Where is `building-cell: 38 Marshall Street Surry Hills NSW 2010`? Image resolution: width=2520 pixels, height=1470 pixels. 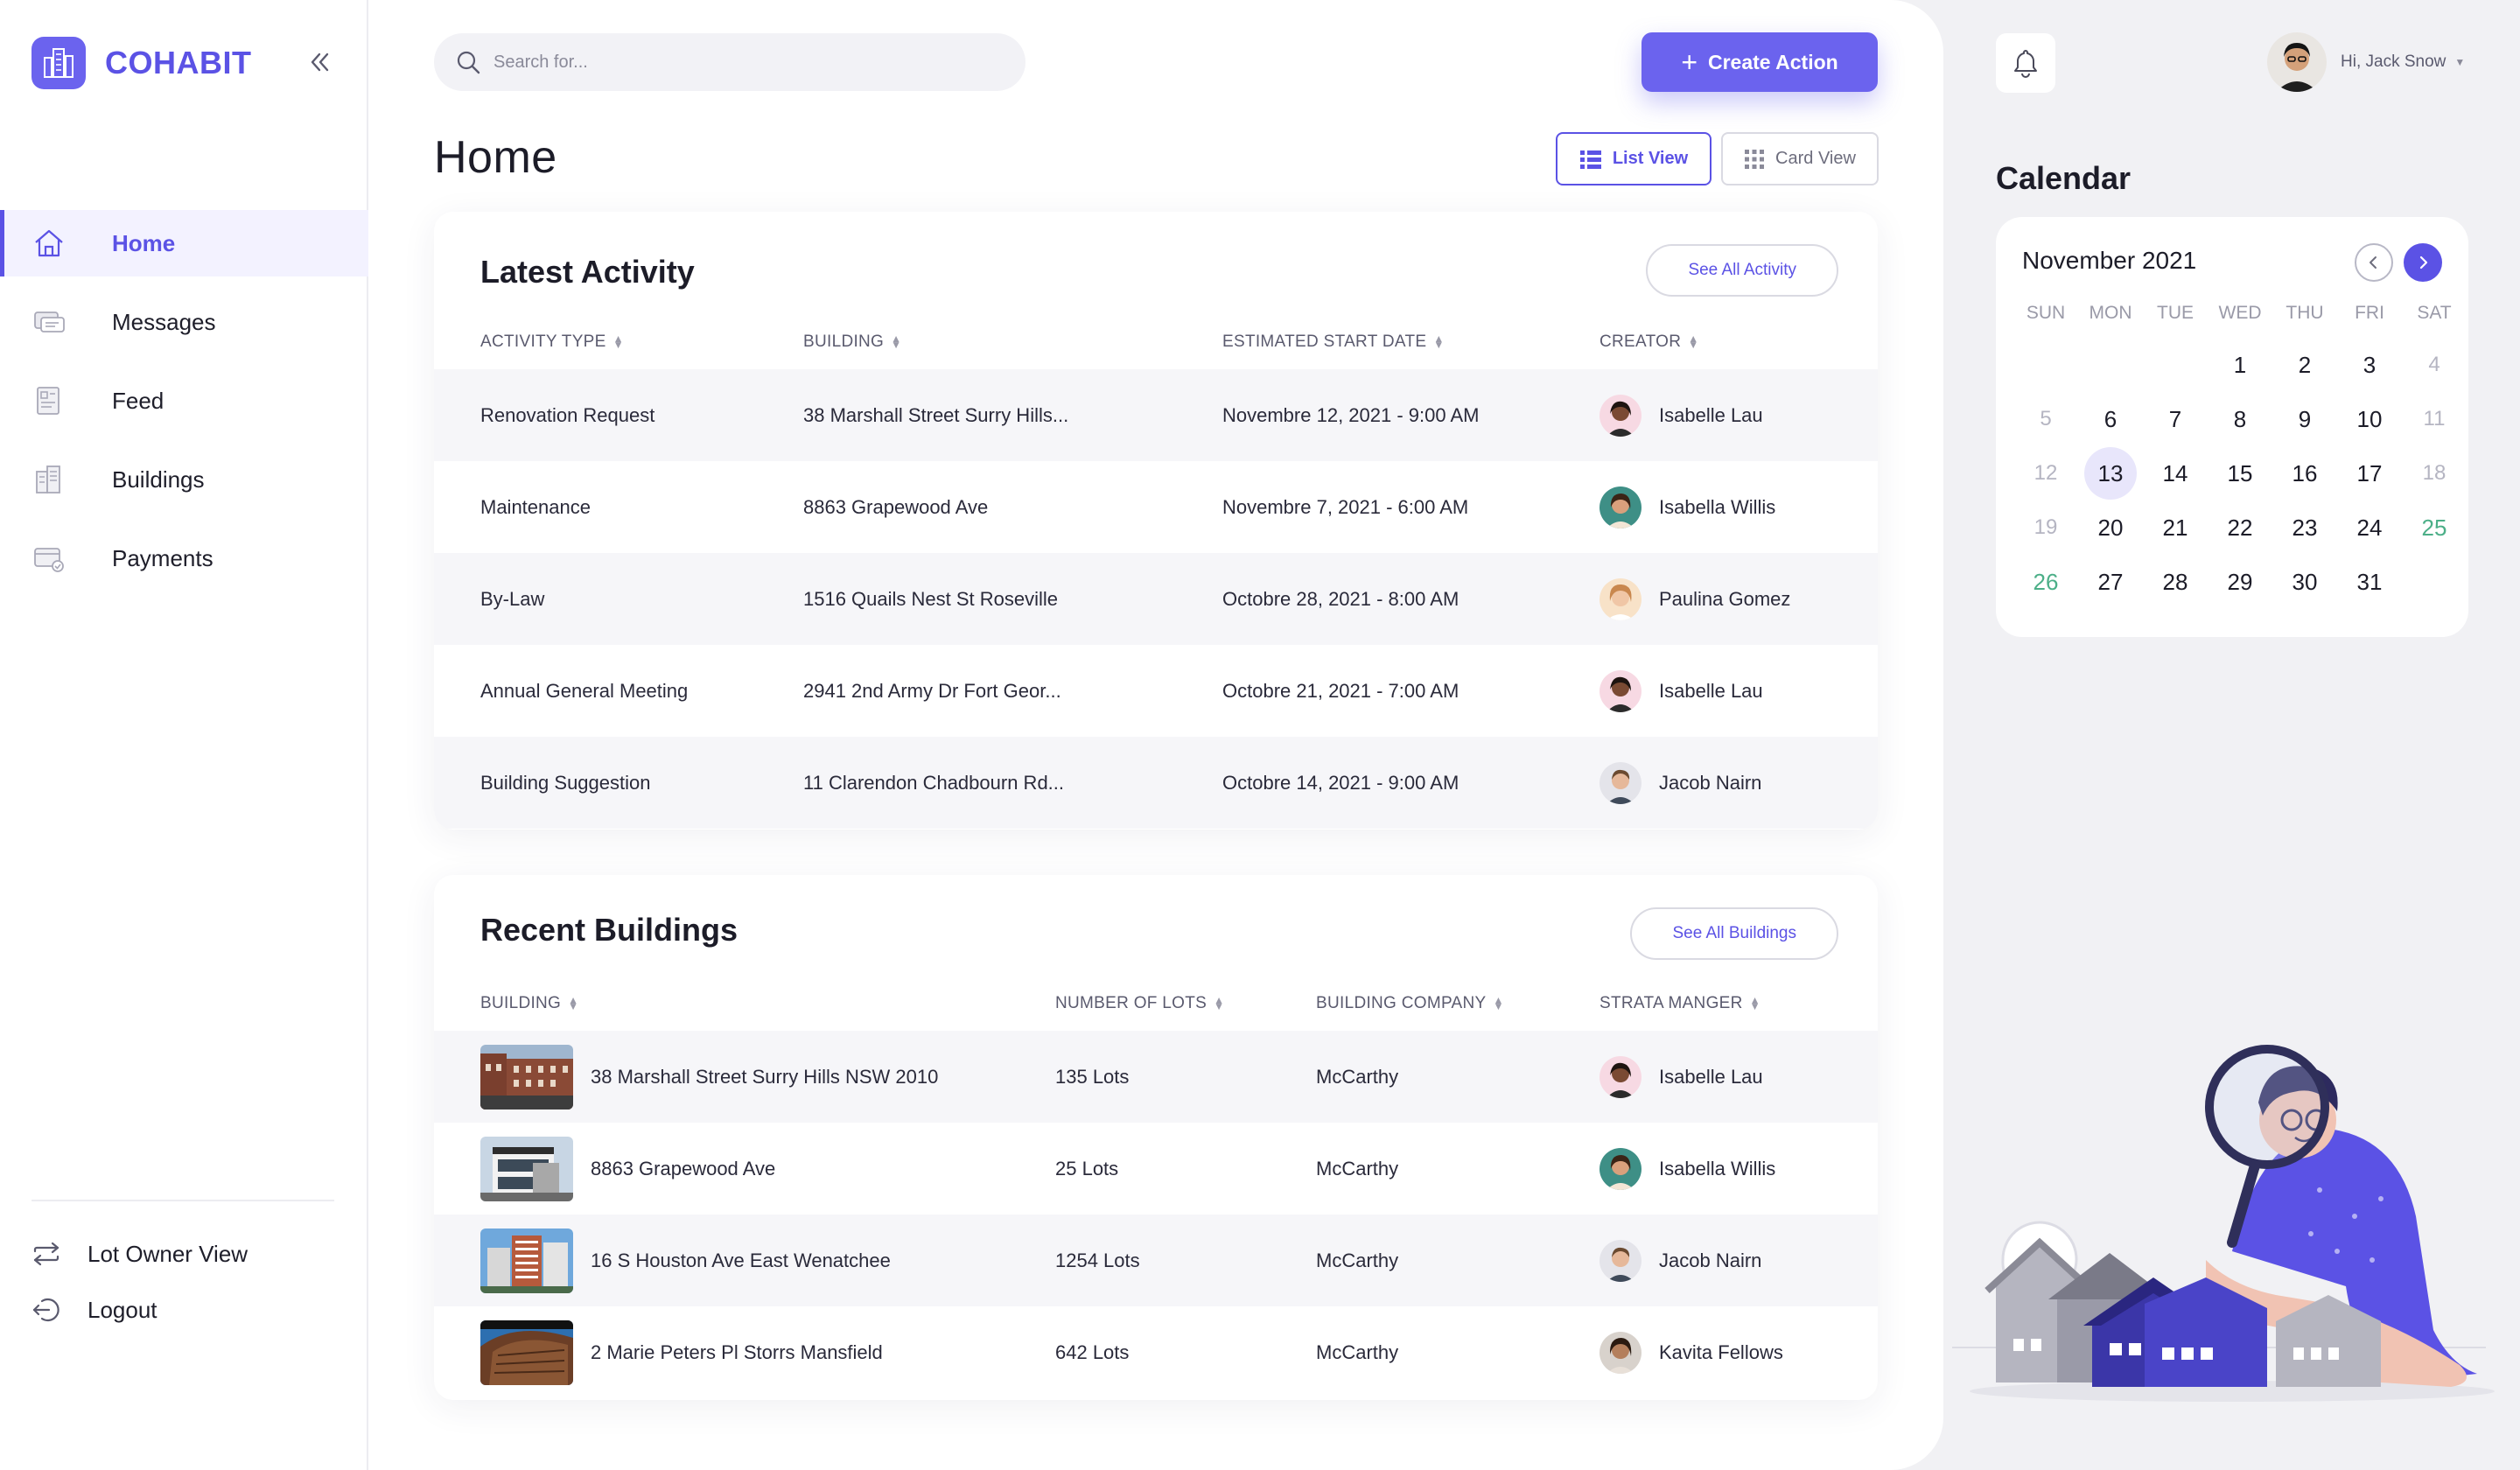
building-cell: 38 Marshall Street Surry Hills NSW 2010 is located at coordinates (709, 1077).